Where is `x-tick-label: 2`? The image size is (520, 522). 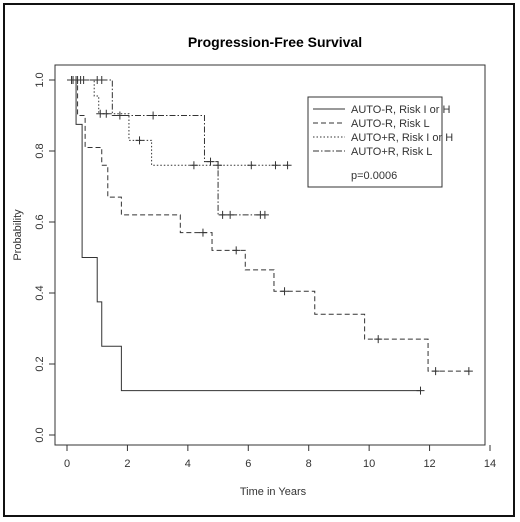 x-tick-label: 2 is located at coordinates (127, 464).